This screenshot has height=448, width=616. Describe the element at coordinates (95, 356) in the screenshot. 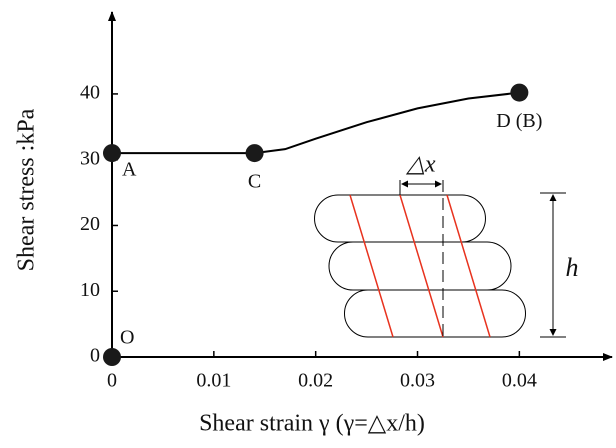

I see `y-tick-label: 0` at that location.